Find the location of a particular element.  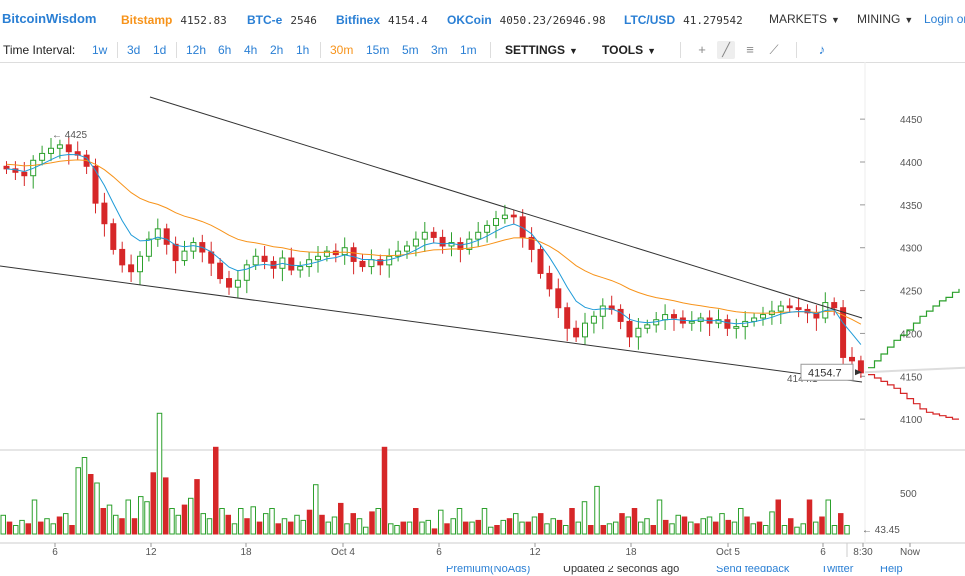

horizontal-lines-icon: ≡ is located at coordinates (750, 49).